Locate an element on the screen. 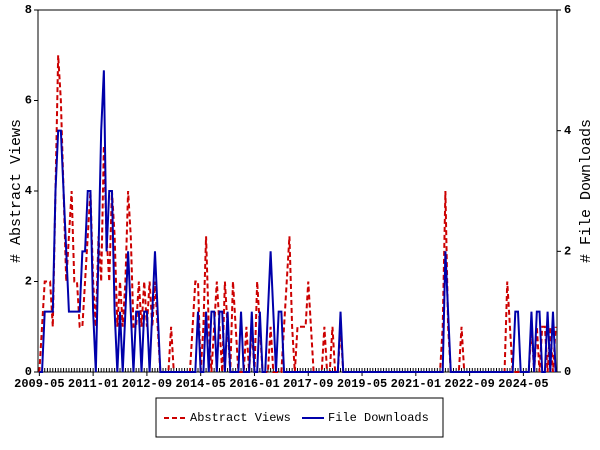  y2-tick-label: 2 is located at coordinates (567, 252).